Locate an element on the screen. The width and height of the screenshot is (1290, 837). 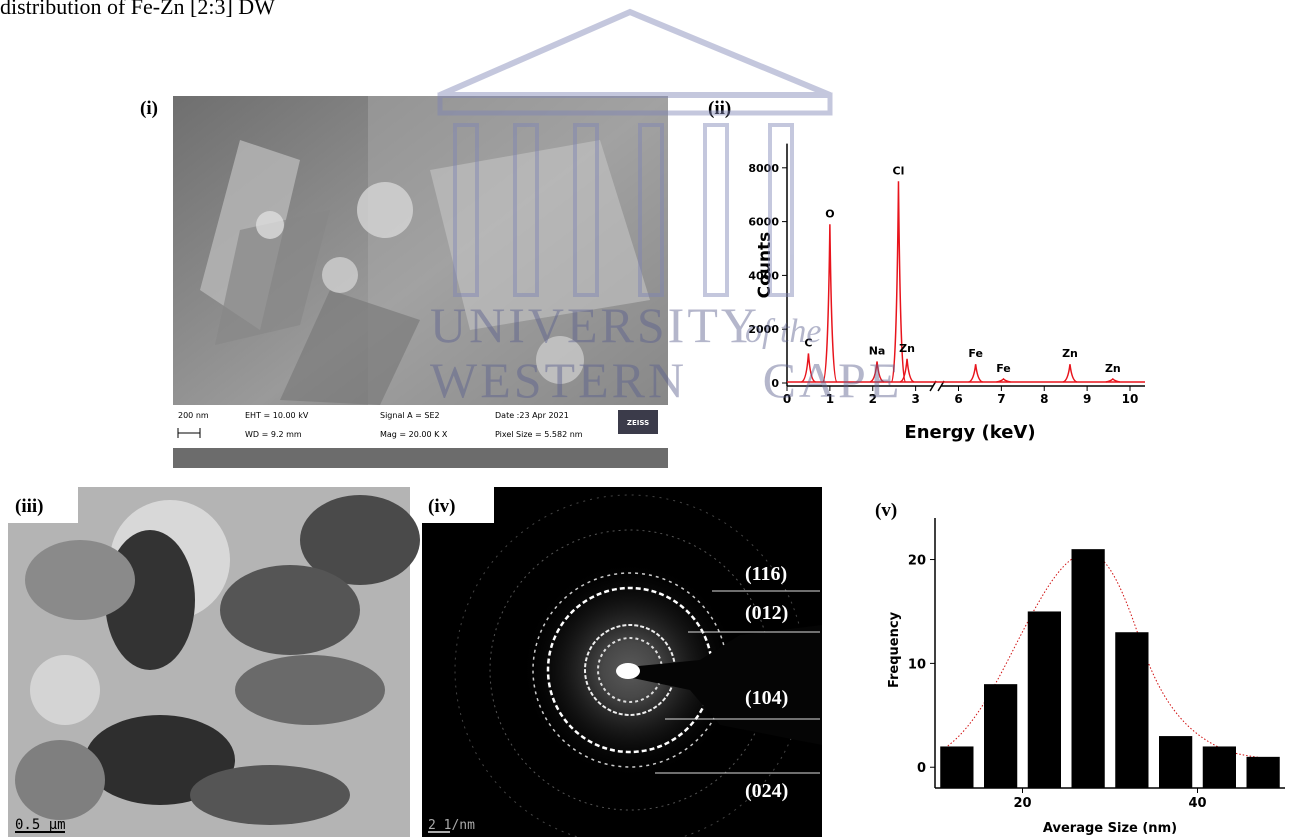
x-tick-label: 3 is located at coordinates (915, 399).